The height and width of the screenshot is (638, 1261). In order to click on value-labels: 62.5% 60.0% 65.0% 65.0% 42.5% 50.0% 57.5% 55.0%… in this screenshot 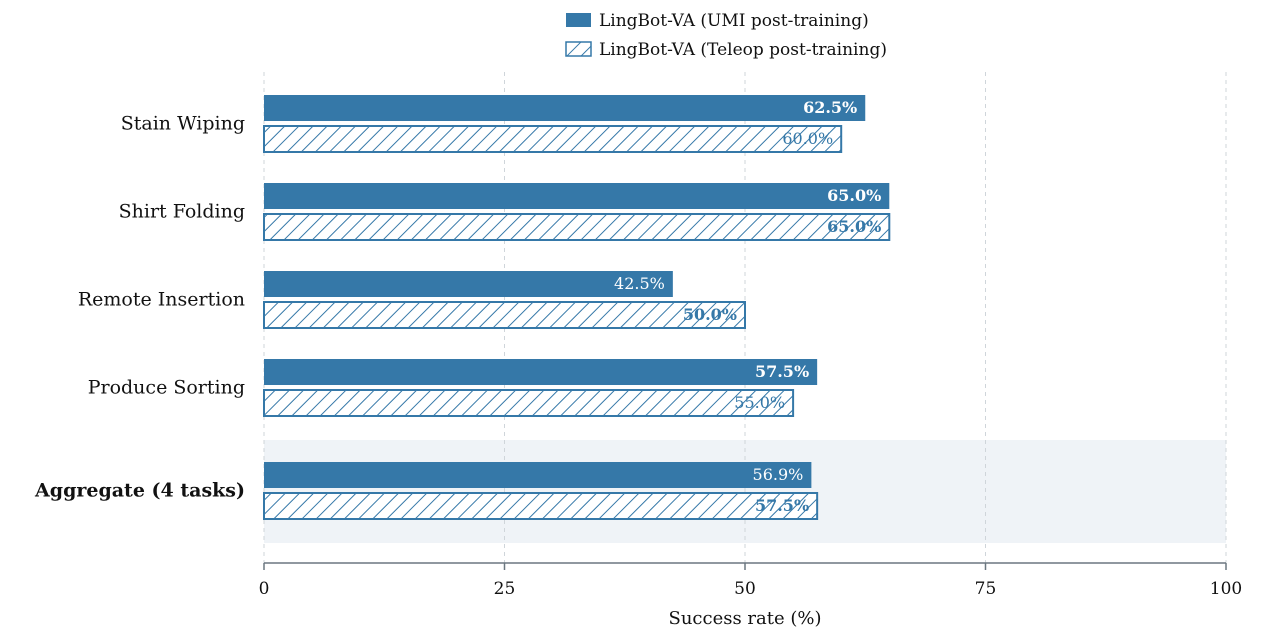, I will do `click(747, 306)`.